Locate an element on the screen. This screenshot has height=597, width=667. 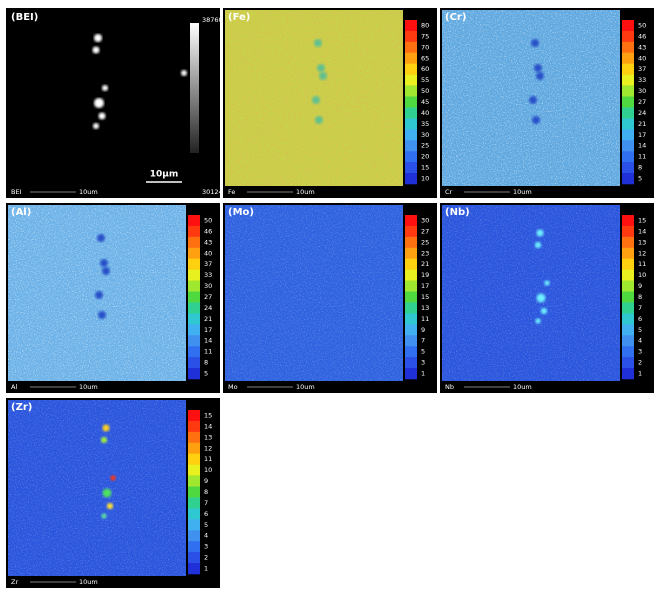
colorbar-label: 43 is located at coordinates (642, 47).